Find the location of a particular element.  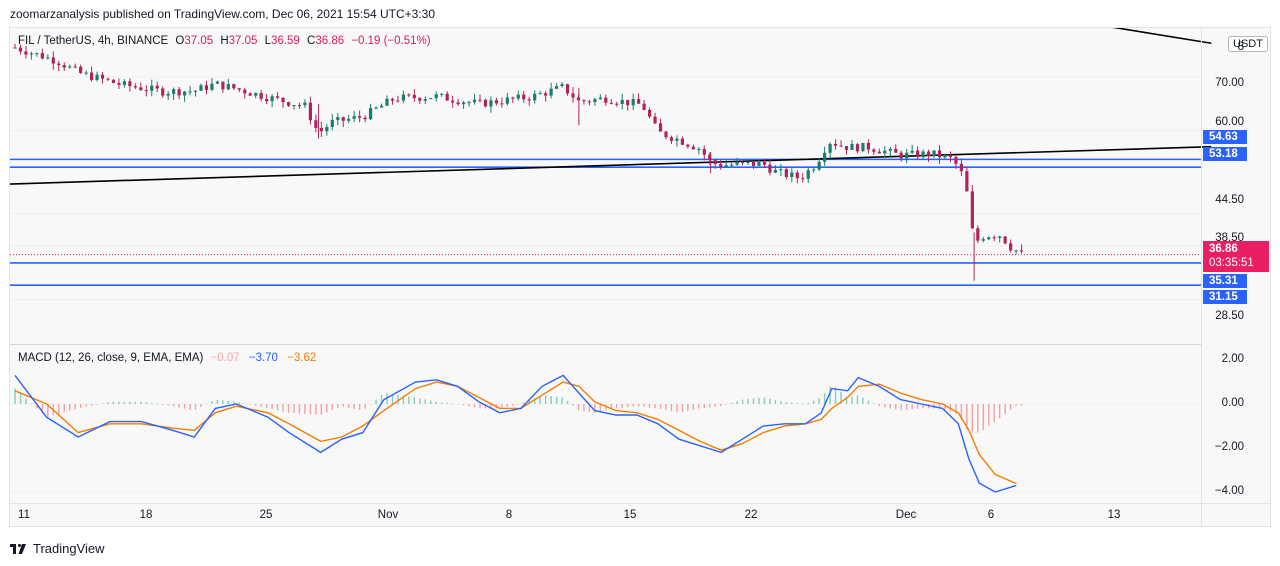

time-tick: Nov is located at coordinates (388, 515).